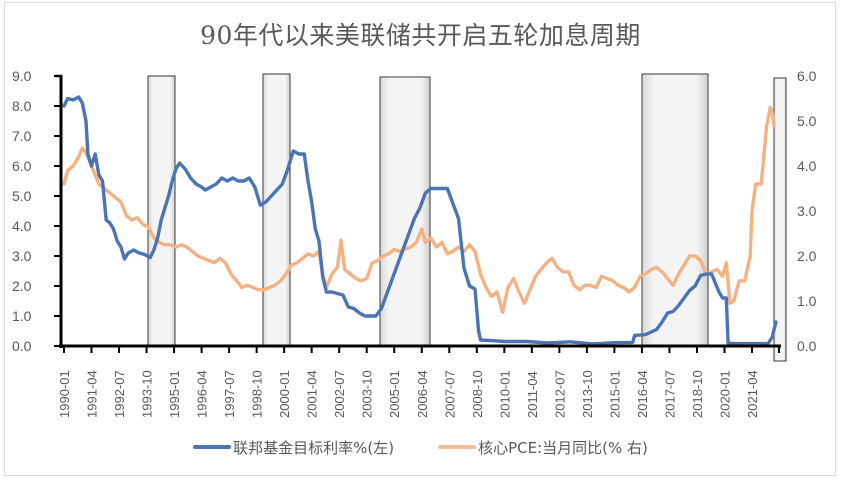  What do you see at coordinates (807, 346) in the screenshot?
I see `right-y-tick-label: 0.0` at bounding box center [807, 346].